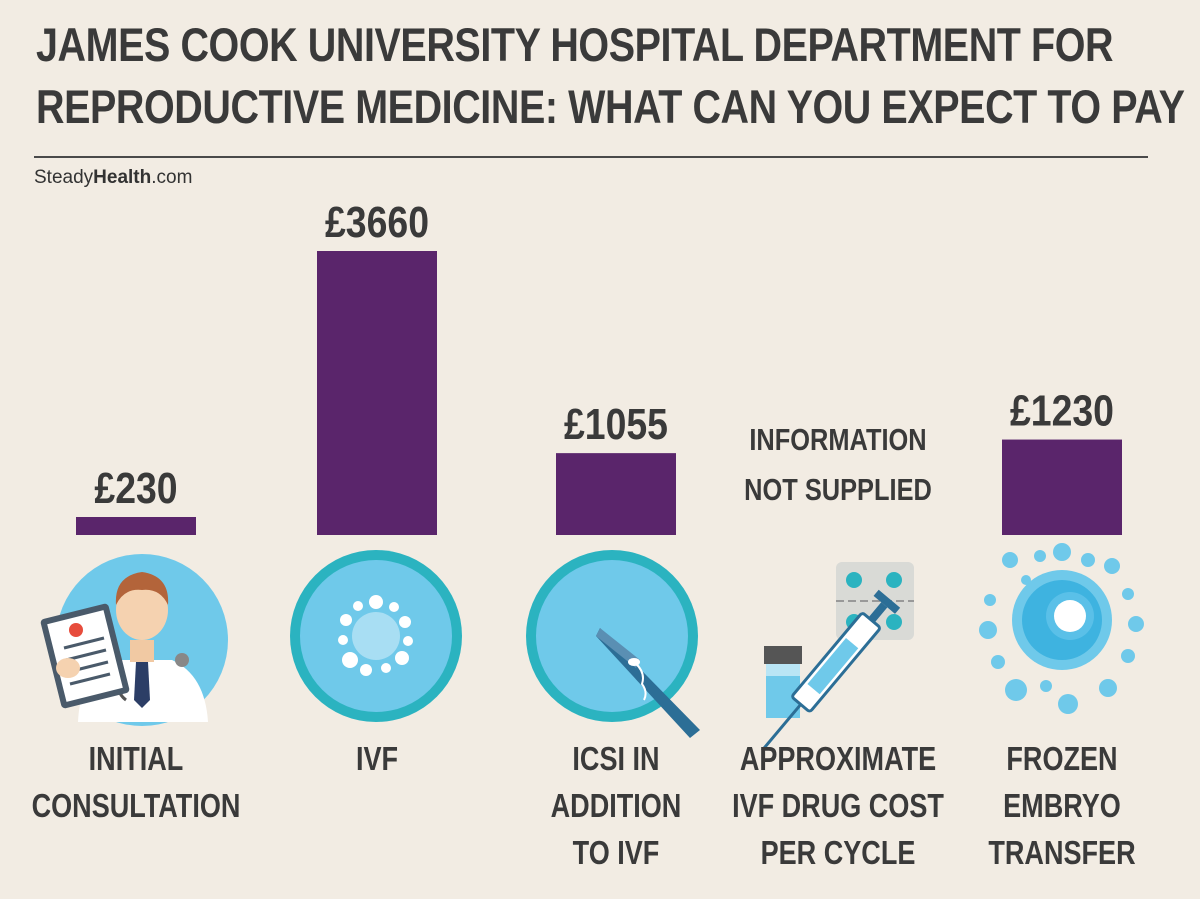 The width and height of the screenshot is (1200, 899). What do you see at coordinates (838, 854) in the screenshot?
I see `category-label-3-2: PER CYCLE` at bounding box center [838, 854].